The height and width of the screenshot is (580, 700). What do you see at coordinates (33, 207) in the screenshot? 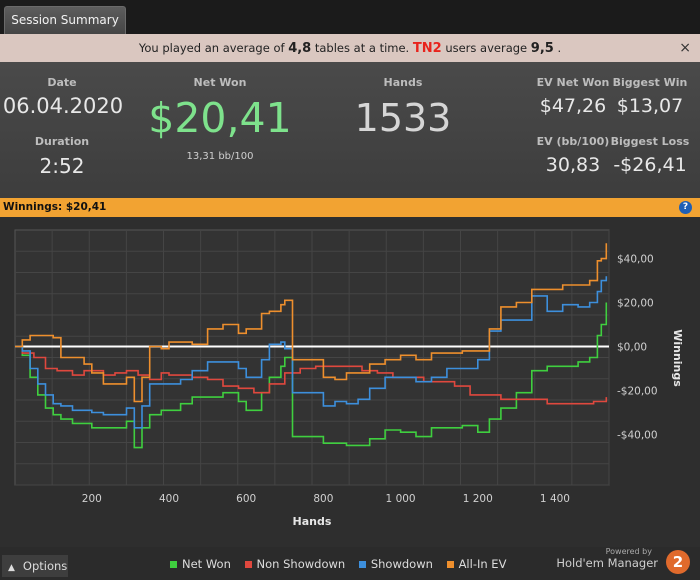
I see `winnings-label: Winnings:` at bounding box center [33, 207].